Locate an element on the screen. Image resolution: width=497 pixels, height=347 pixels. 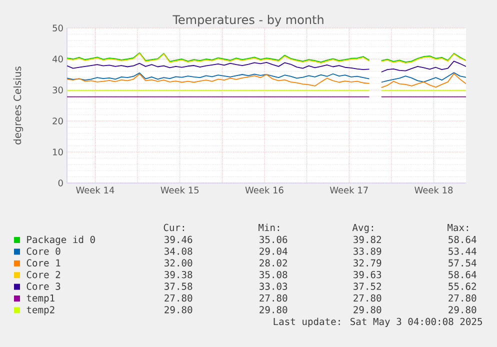
legend-label: temp1 is located at coordinates (40, 299).